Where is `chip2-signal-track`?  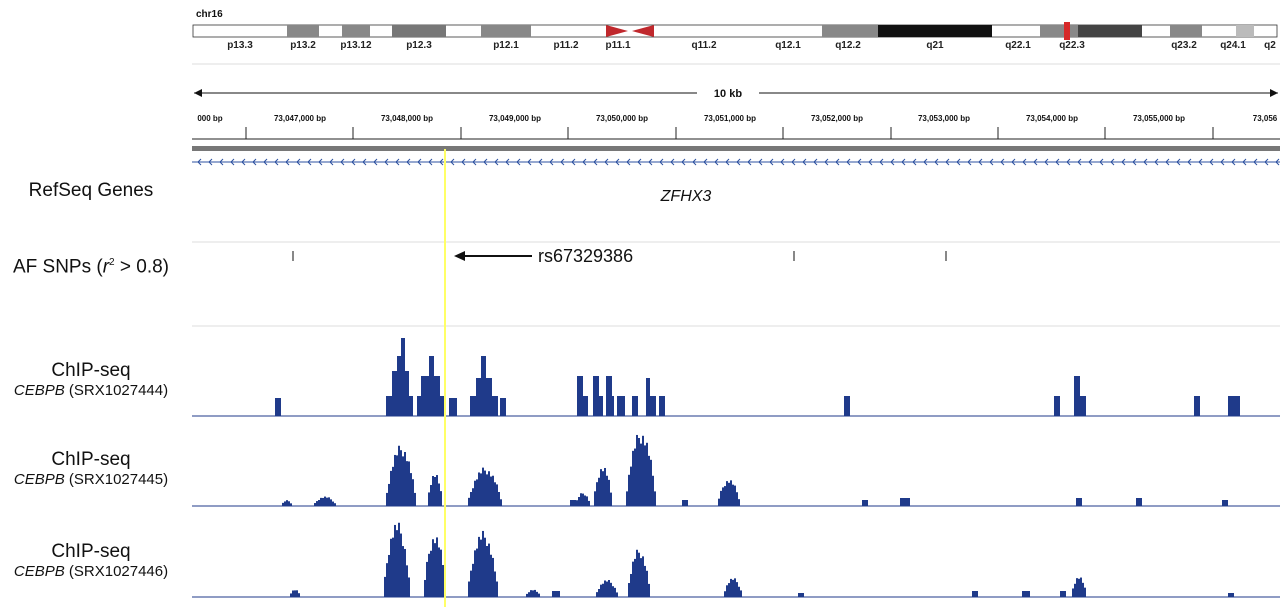 chip2-signal-track is located at coordinates (736, 470).